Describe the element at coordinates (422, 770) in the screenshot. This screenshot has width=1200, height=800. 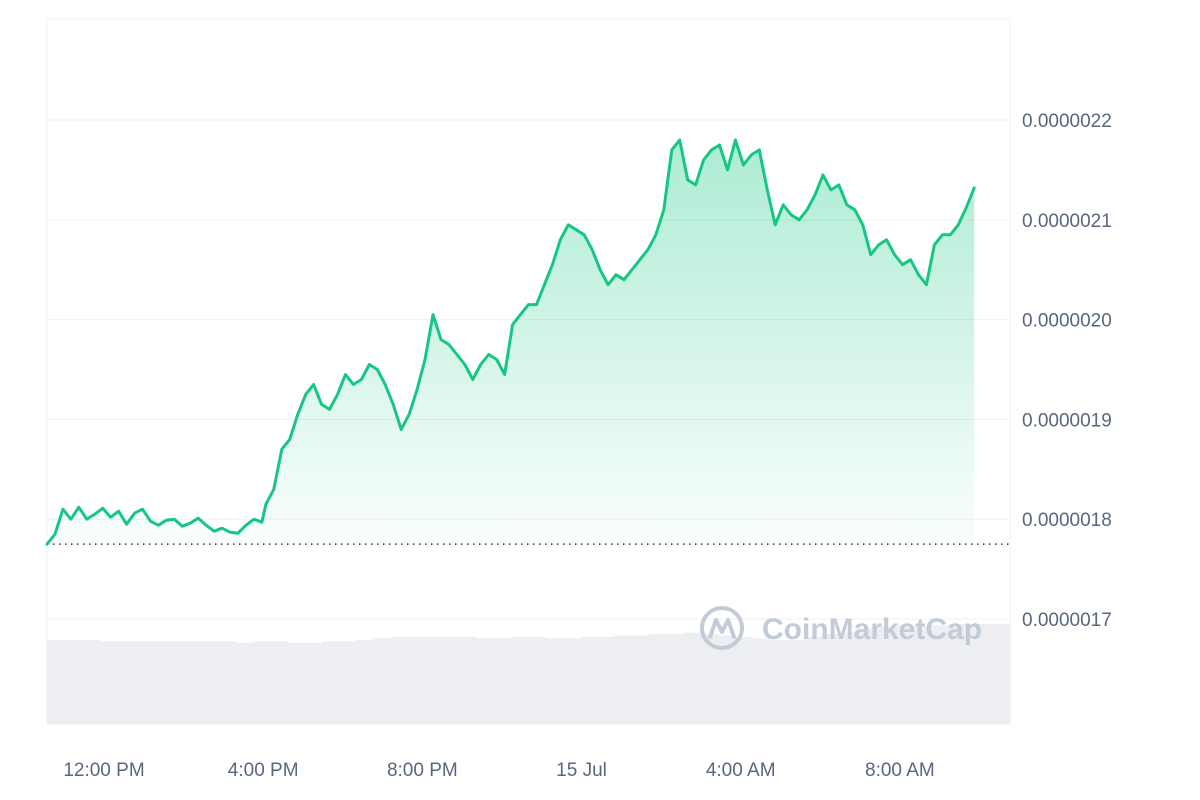
I see `x-tick-label: 8:00 PM` at that location.